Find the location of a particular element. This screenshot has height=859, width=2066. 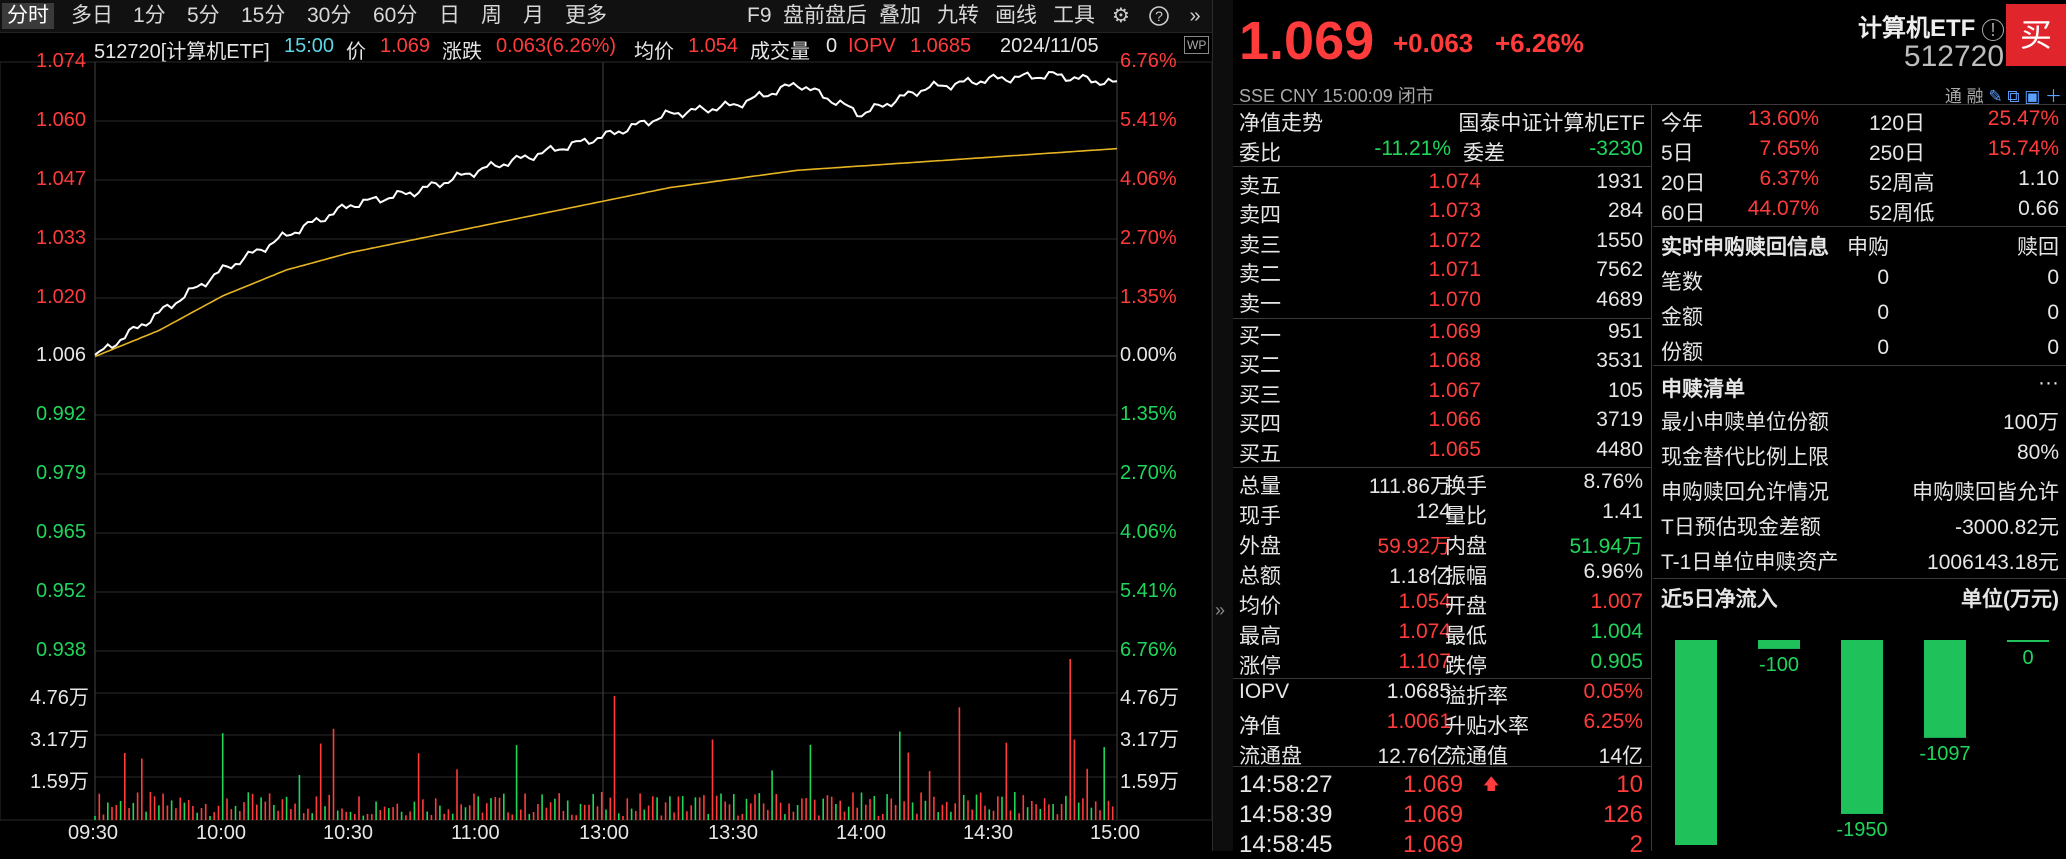

draw-line-button: 画线 is located at coordinates (1016, 15).